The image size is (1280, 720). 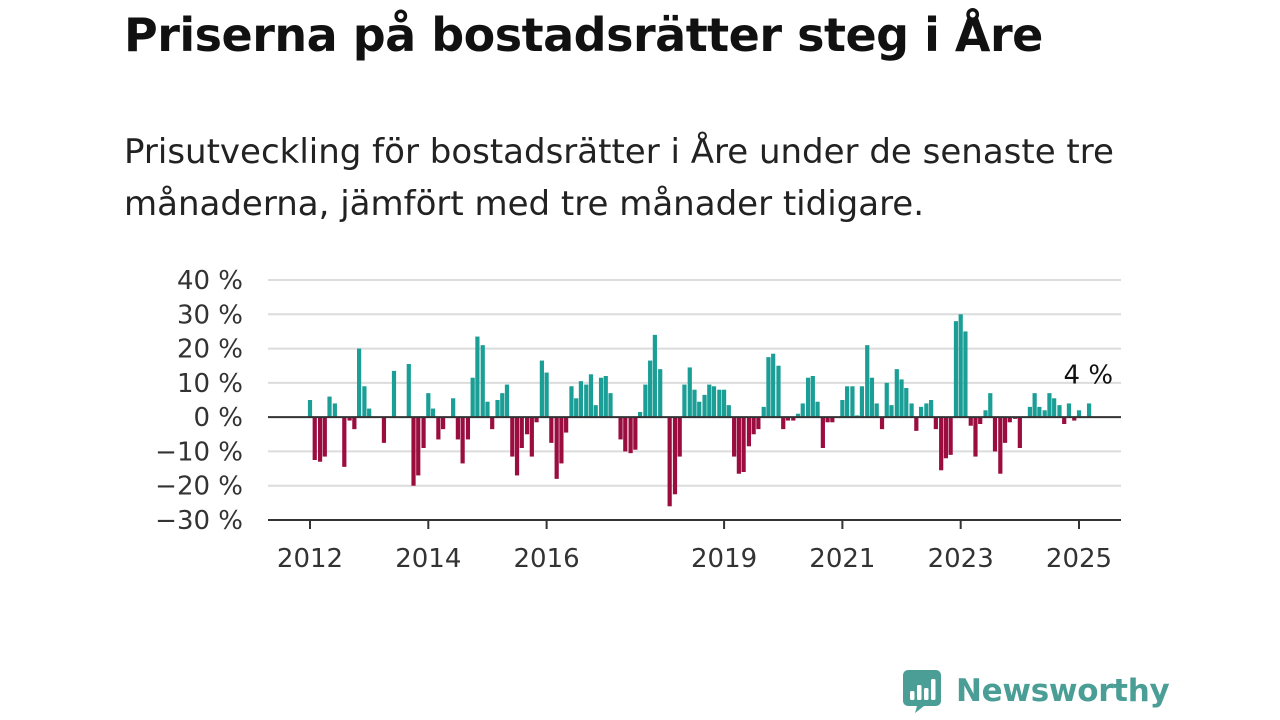 I want to click on x-axis-labels: 2012 2014 2016 2019 2021 2023 2025, so click(x=694, y=559).